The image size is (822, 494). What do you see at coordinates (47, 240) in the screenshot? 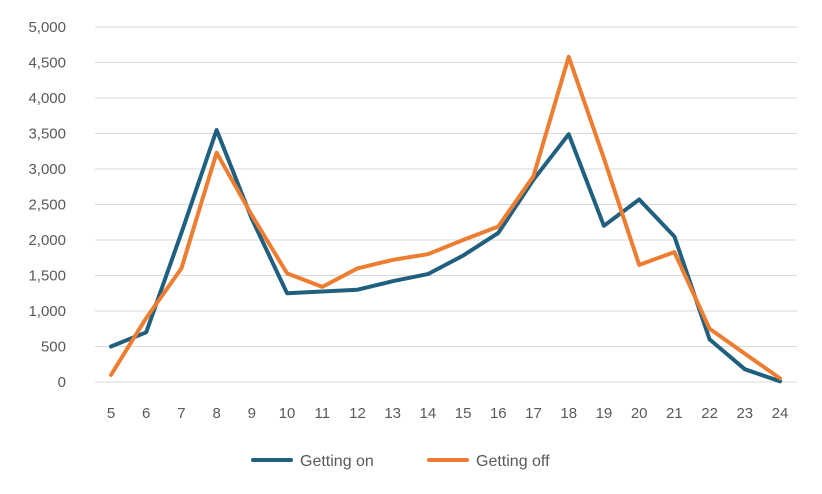
I see `y-tick-label: 2,000` at bounding box center [47, 240].